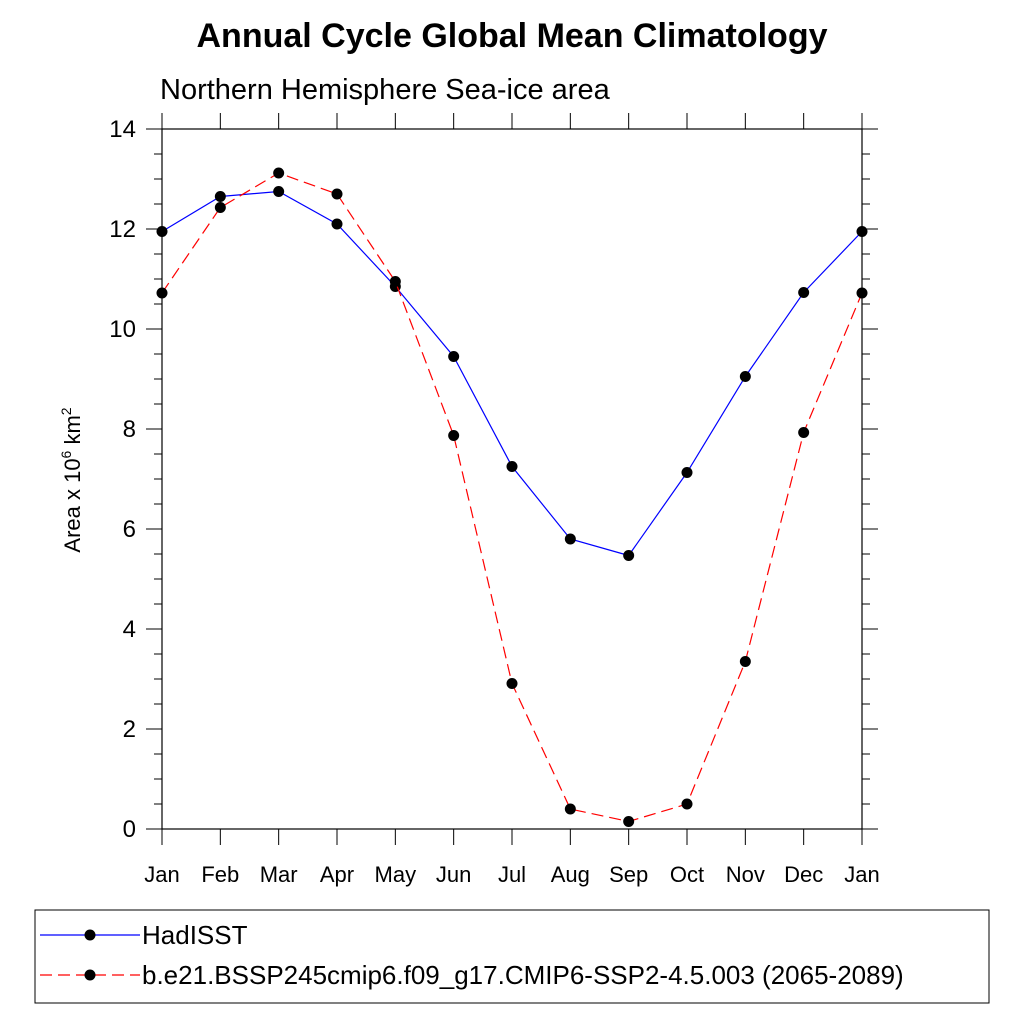 This screenshot has height=1024, width=1024. What do you see at coordinates (512, 36) in the screenshot?
I see `chart-title: Annual Cycle Global Mean Climatology` at bounding box center [512, 36].